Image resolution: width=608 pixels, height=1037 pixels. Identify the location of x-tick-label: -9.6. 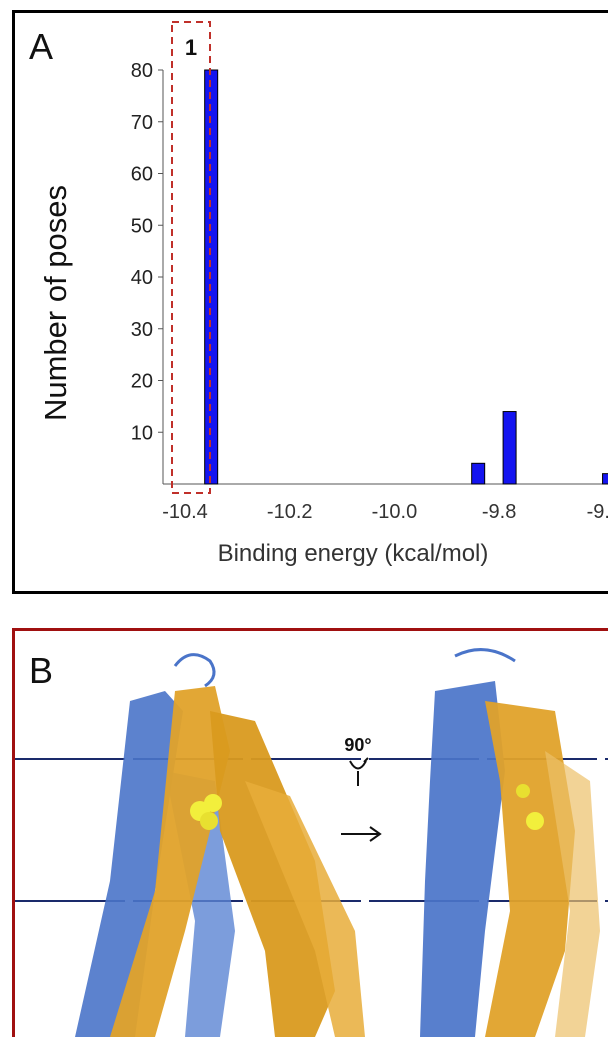
(597, 512).